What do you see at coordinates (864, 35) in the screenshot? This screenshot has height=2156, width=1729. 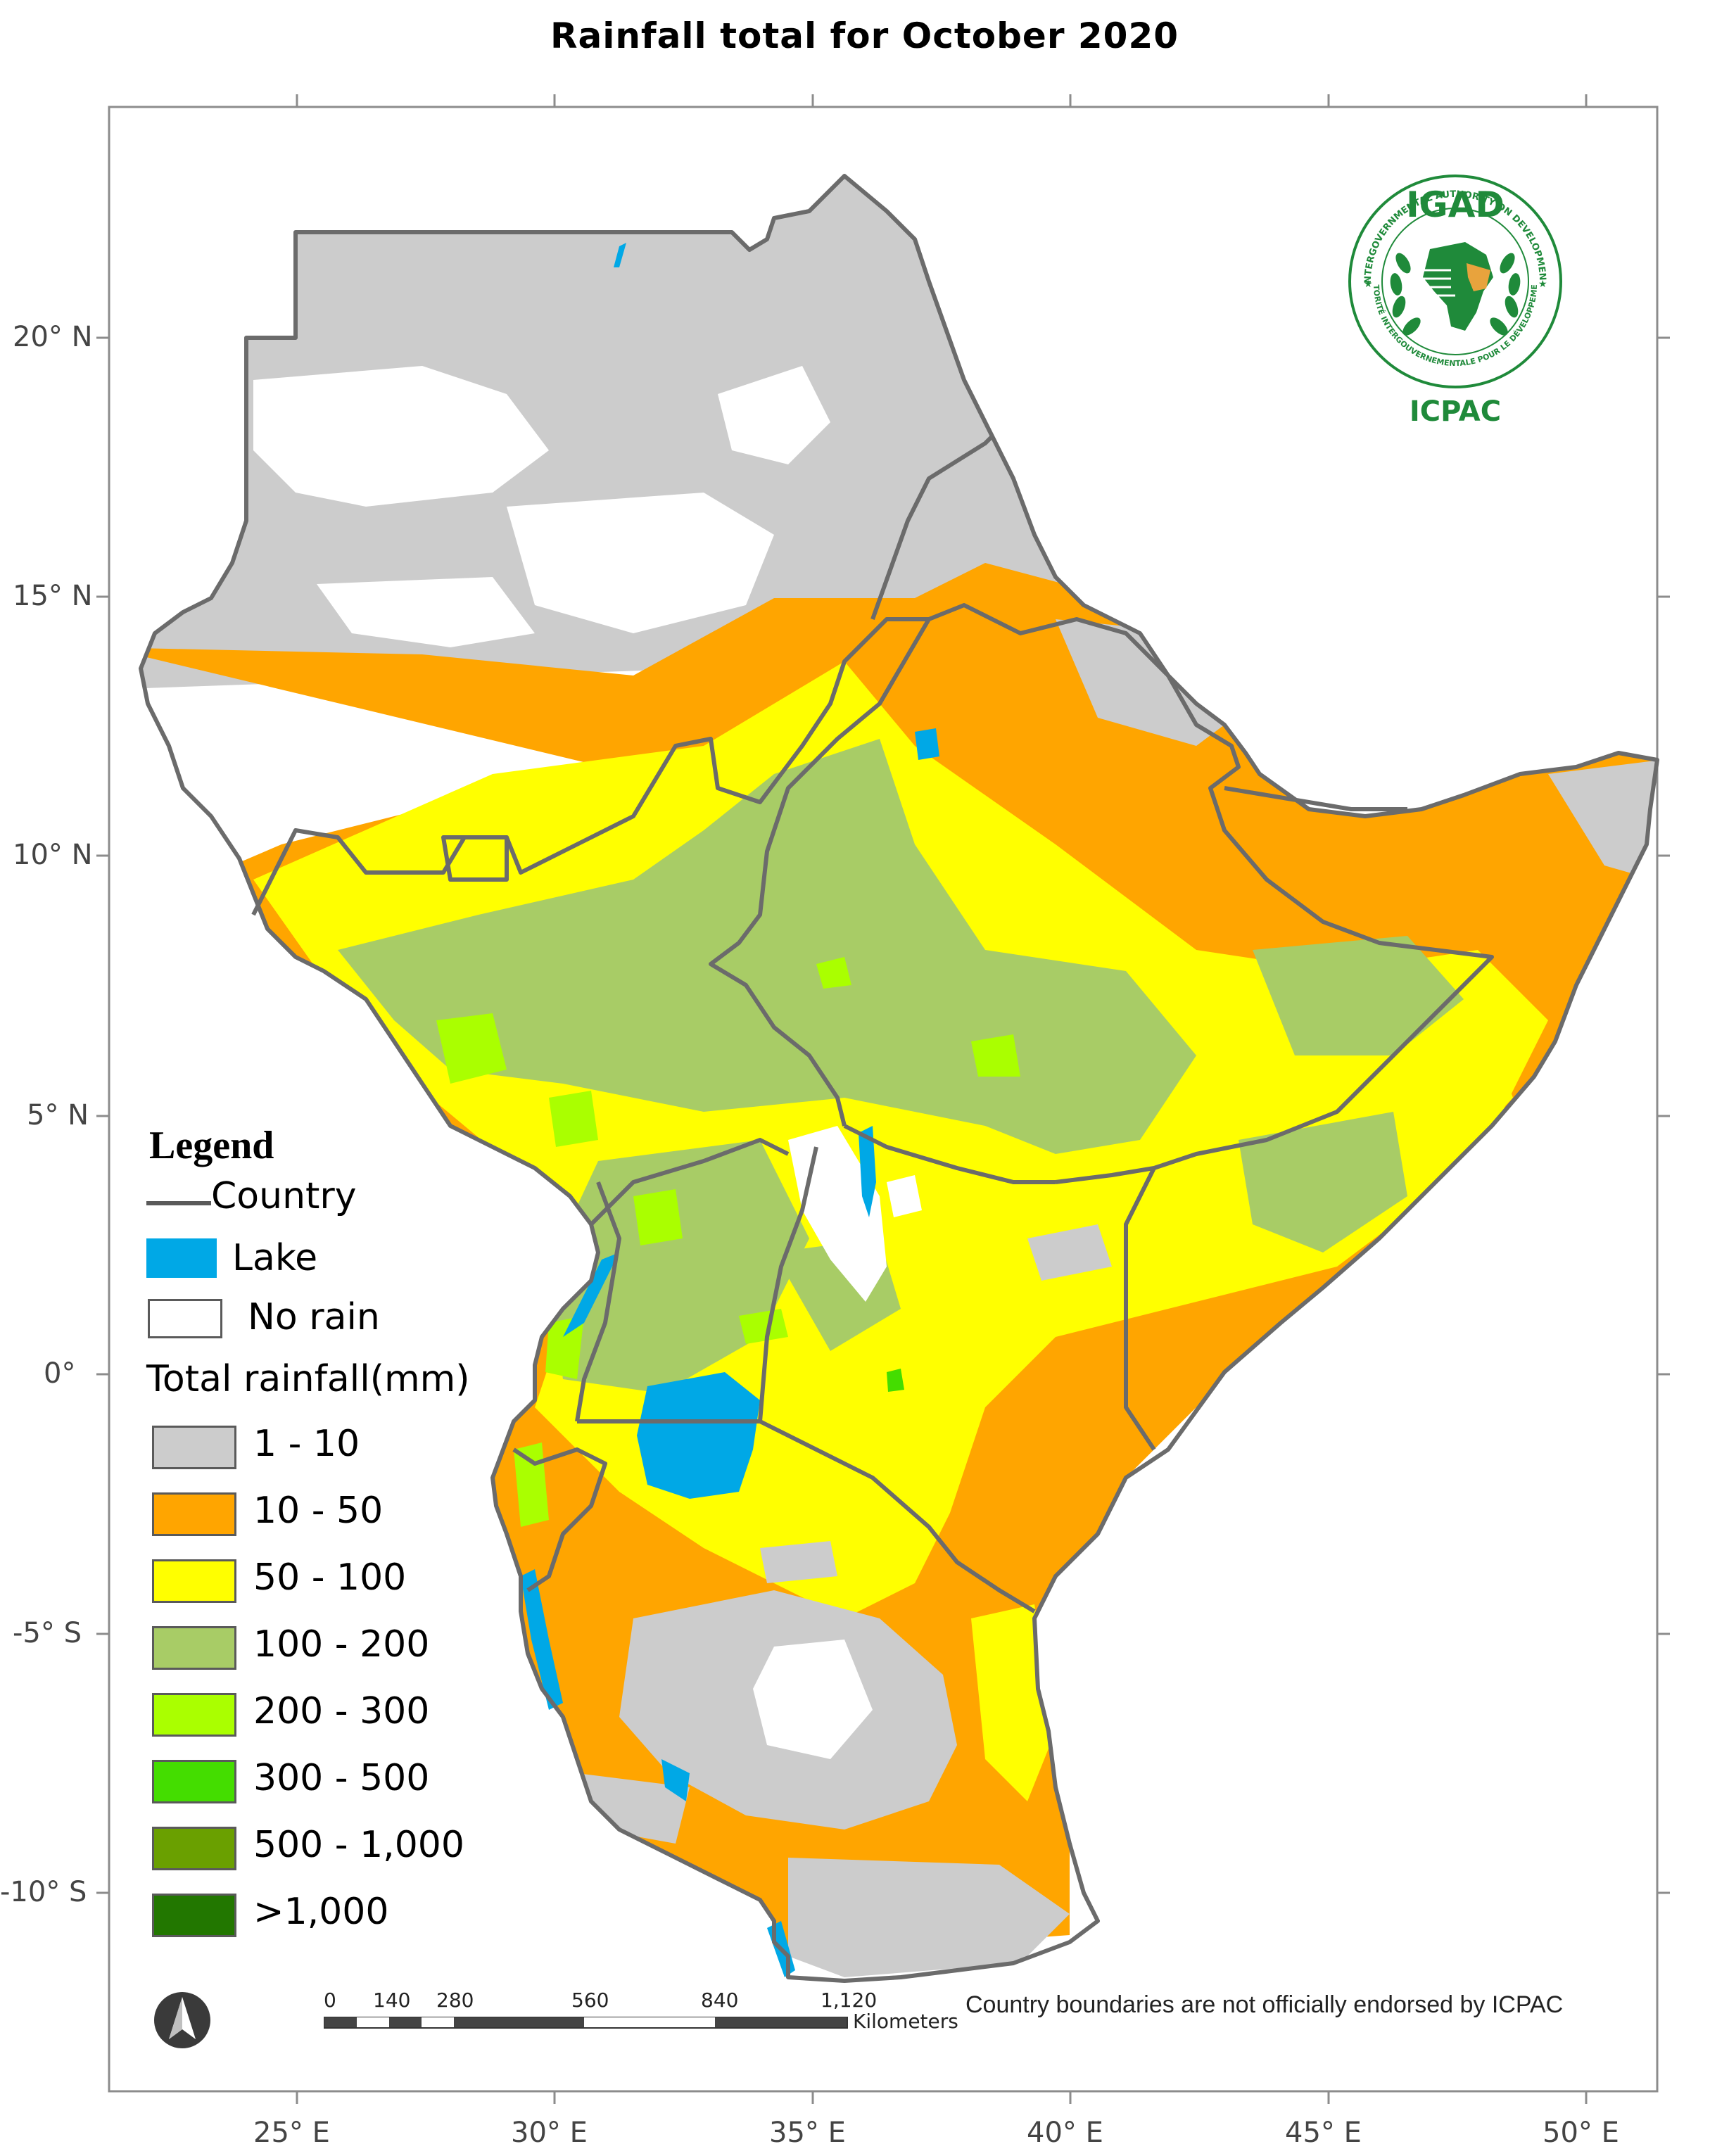 I see `map-title: Rainfall total for October 2020` at bounding box center [864, 35].